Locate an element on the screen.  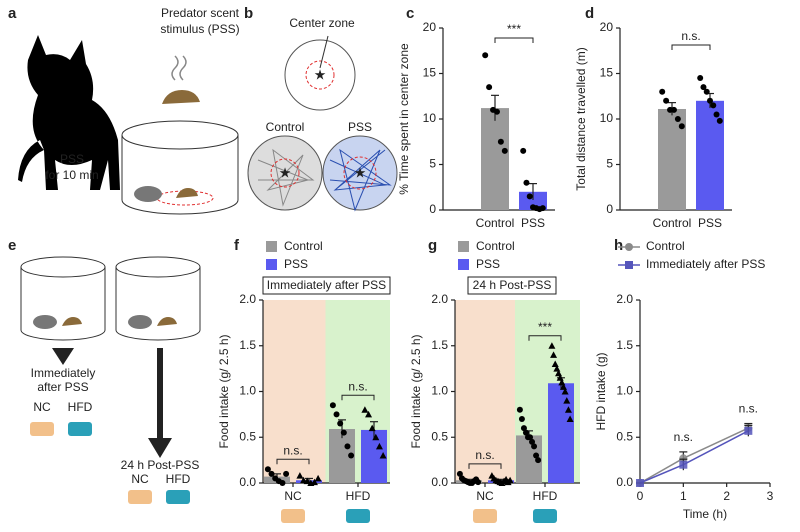
condition-label: 24 h Post-PSS is located at coordinates (160, 465).